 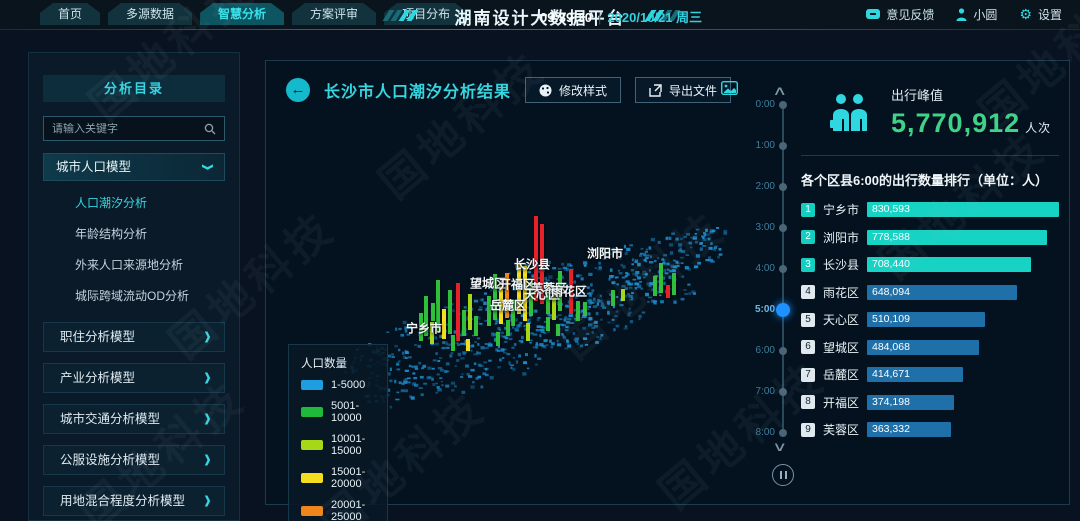 I want to click on ranking-row: 2 浏阳市 778,588, so click(x=930, y=237).